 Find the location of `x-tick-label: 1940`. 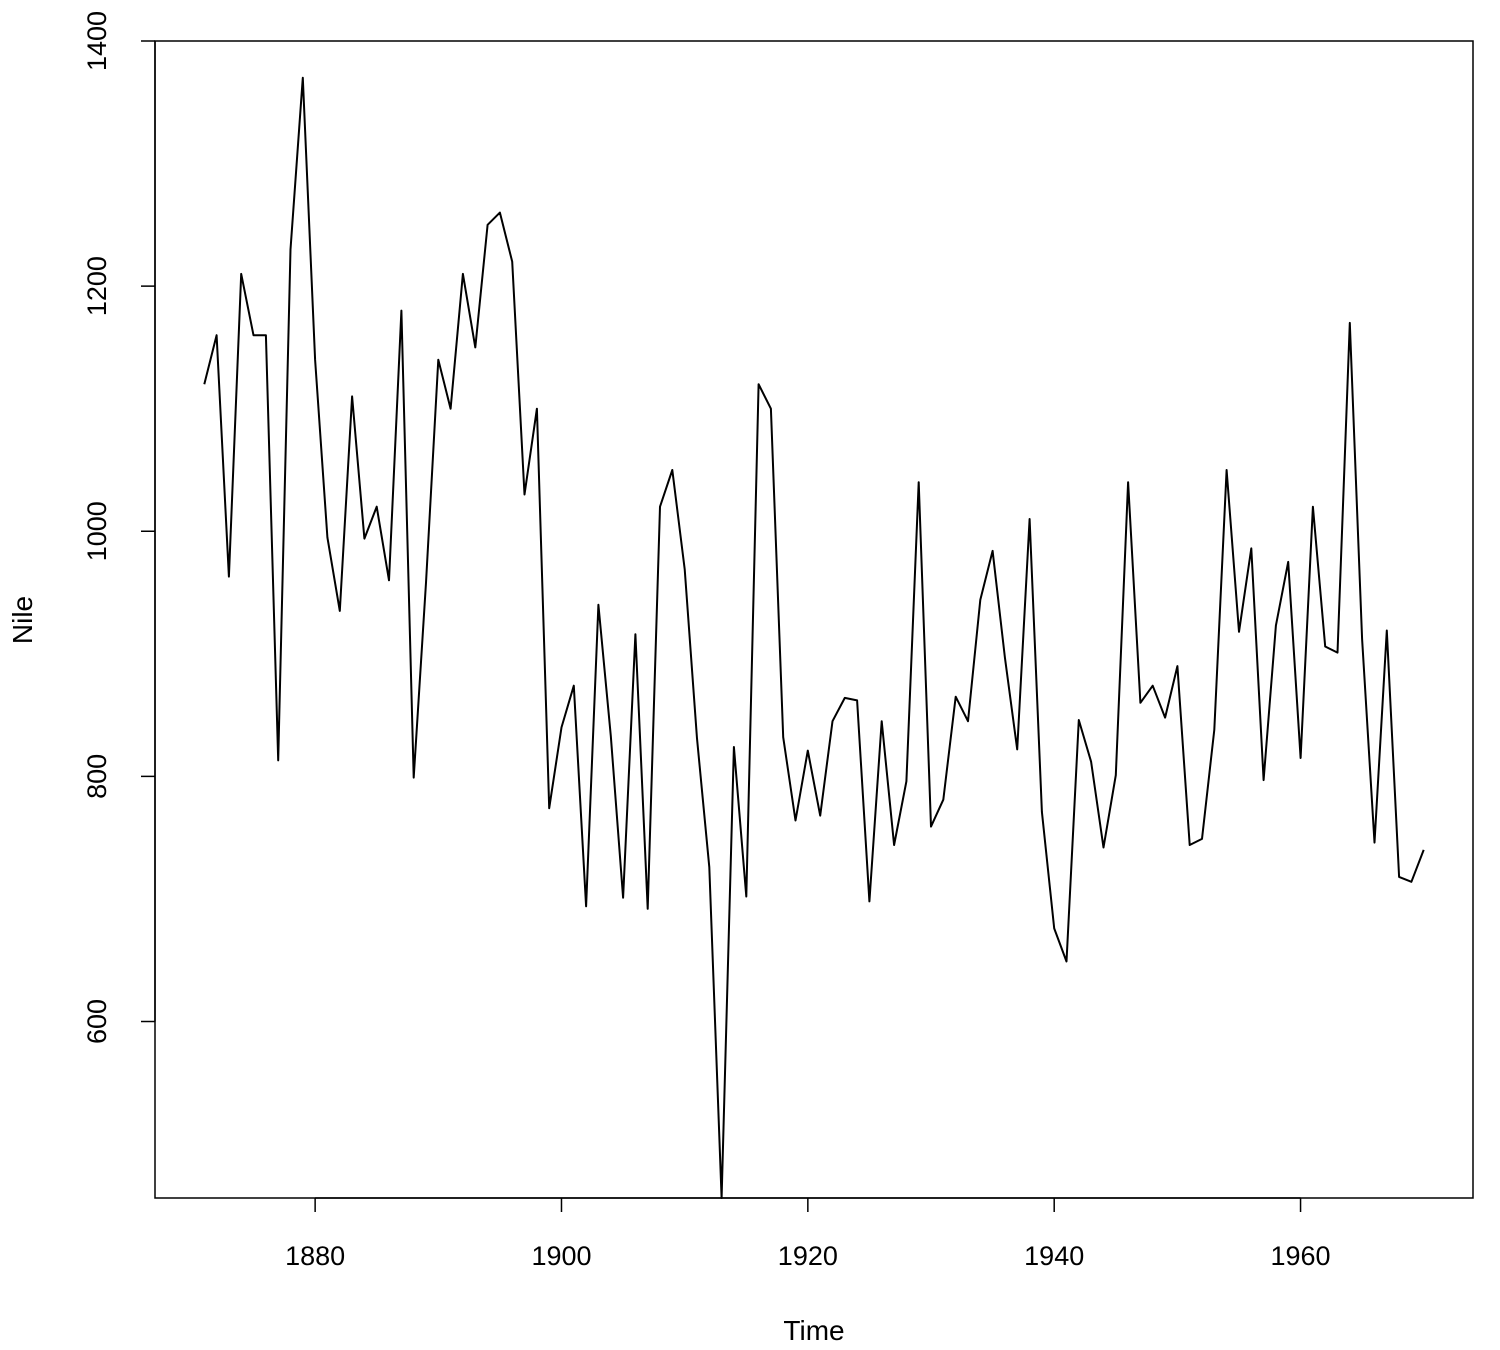

x-tick-label: 1940 is located at coordinates (1054, 1256).